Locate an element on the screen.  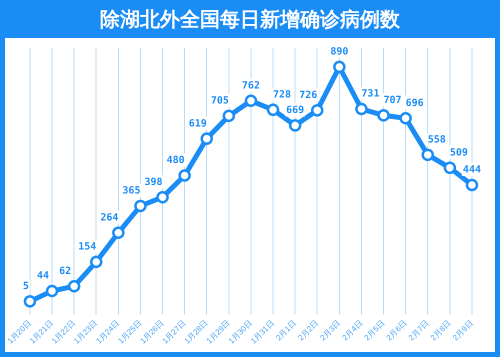
data-label: 62 is located at coordinates (65, 271).